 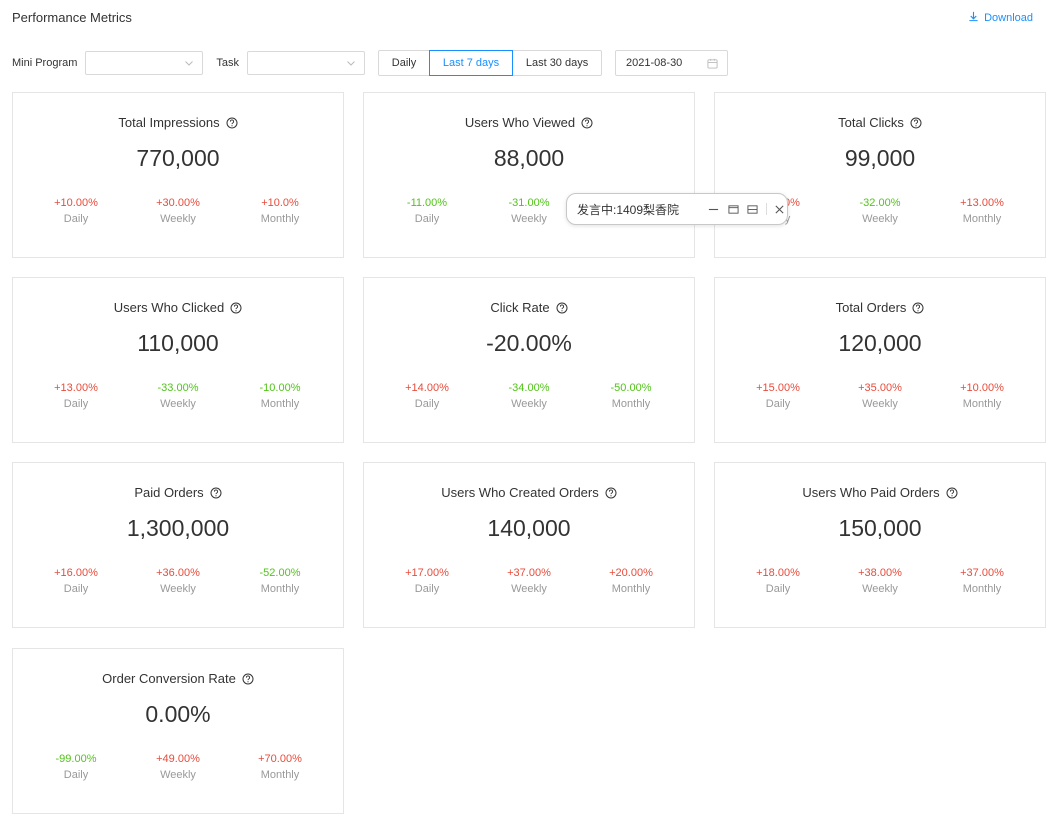 I want to click on mini-program-select, so click(x=144, y=63).